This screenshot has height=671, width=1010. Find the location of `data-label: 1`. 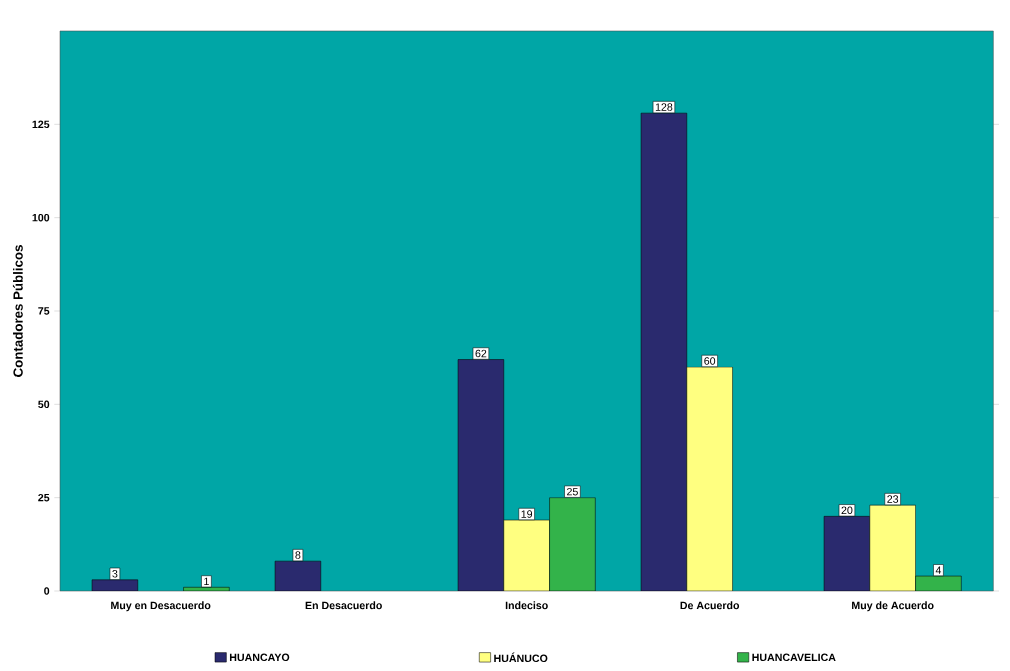

data-label: 1 is located at coordinates (206, 581).